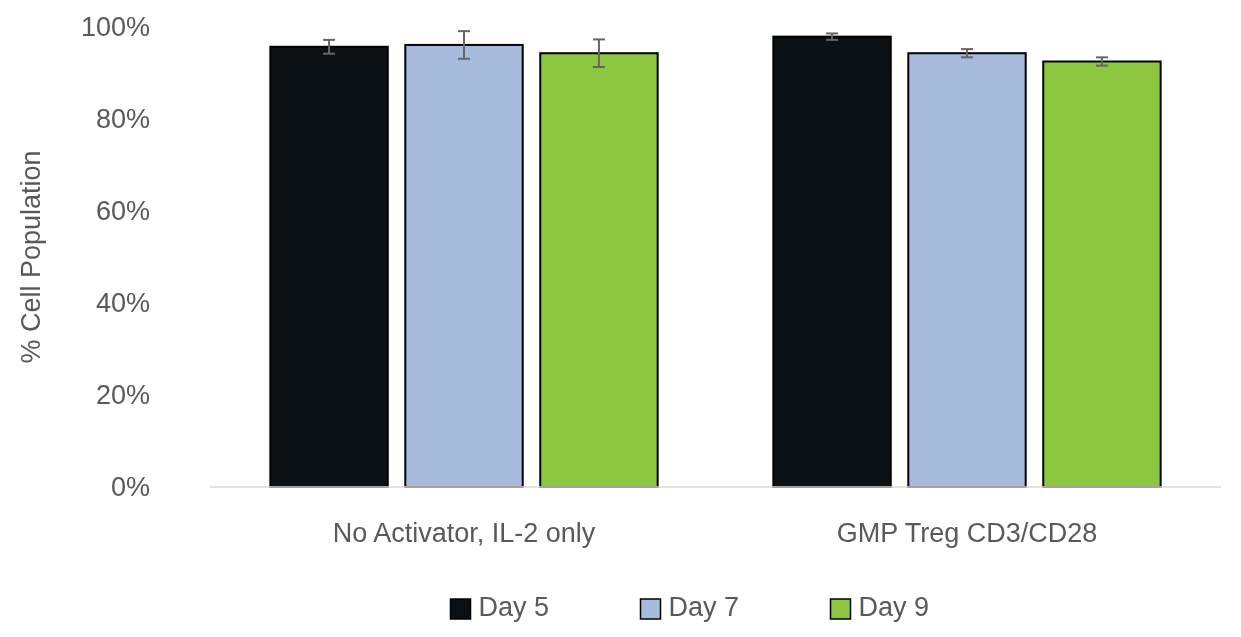 The height and width of the screenshot is (637, 1241). What do you see at coordinates (115, 27) in the screenshot?
I see `y-tick-label: 100%` at bounding box center [115, 27].